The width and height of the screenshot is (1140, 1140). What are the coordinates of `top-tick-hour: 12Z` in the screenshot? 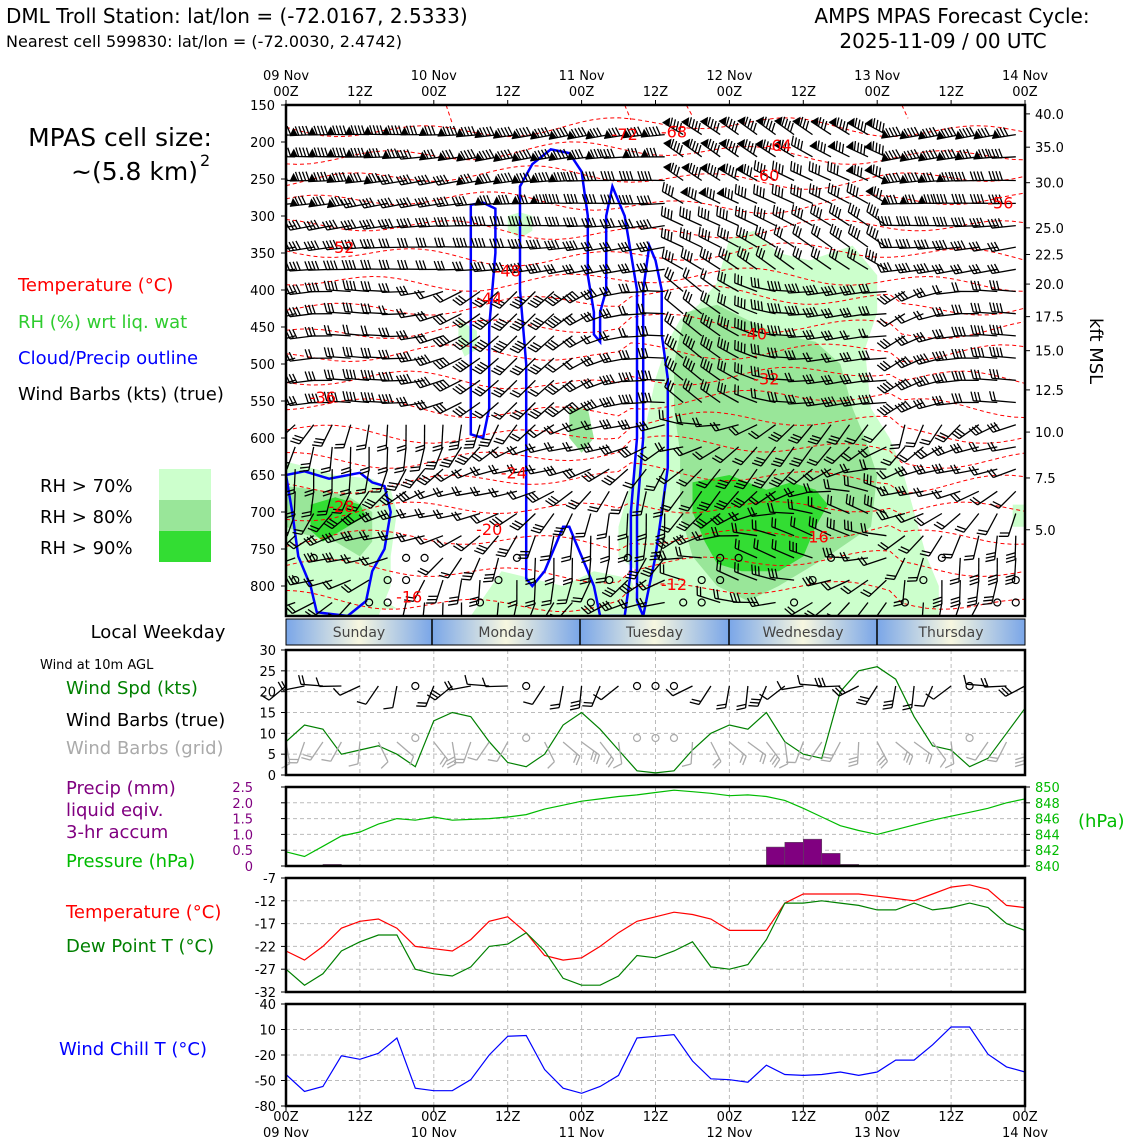 It's located at (508, 92).